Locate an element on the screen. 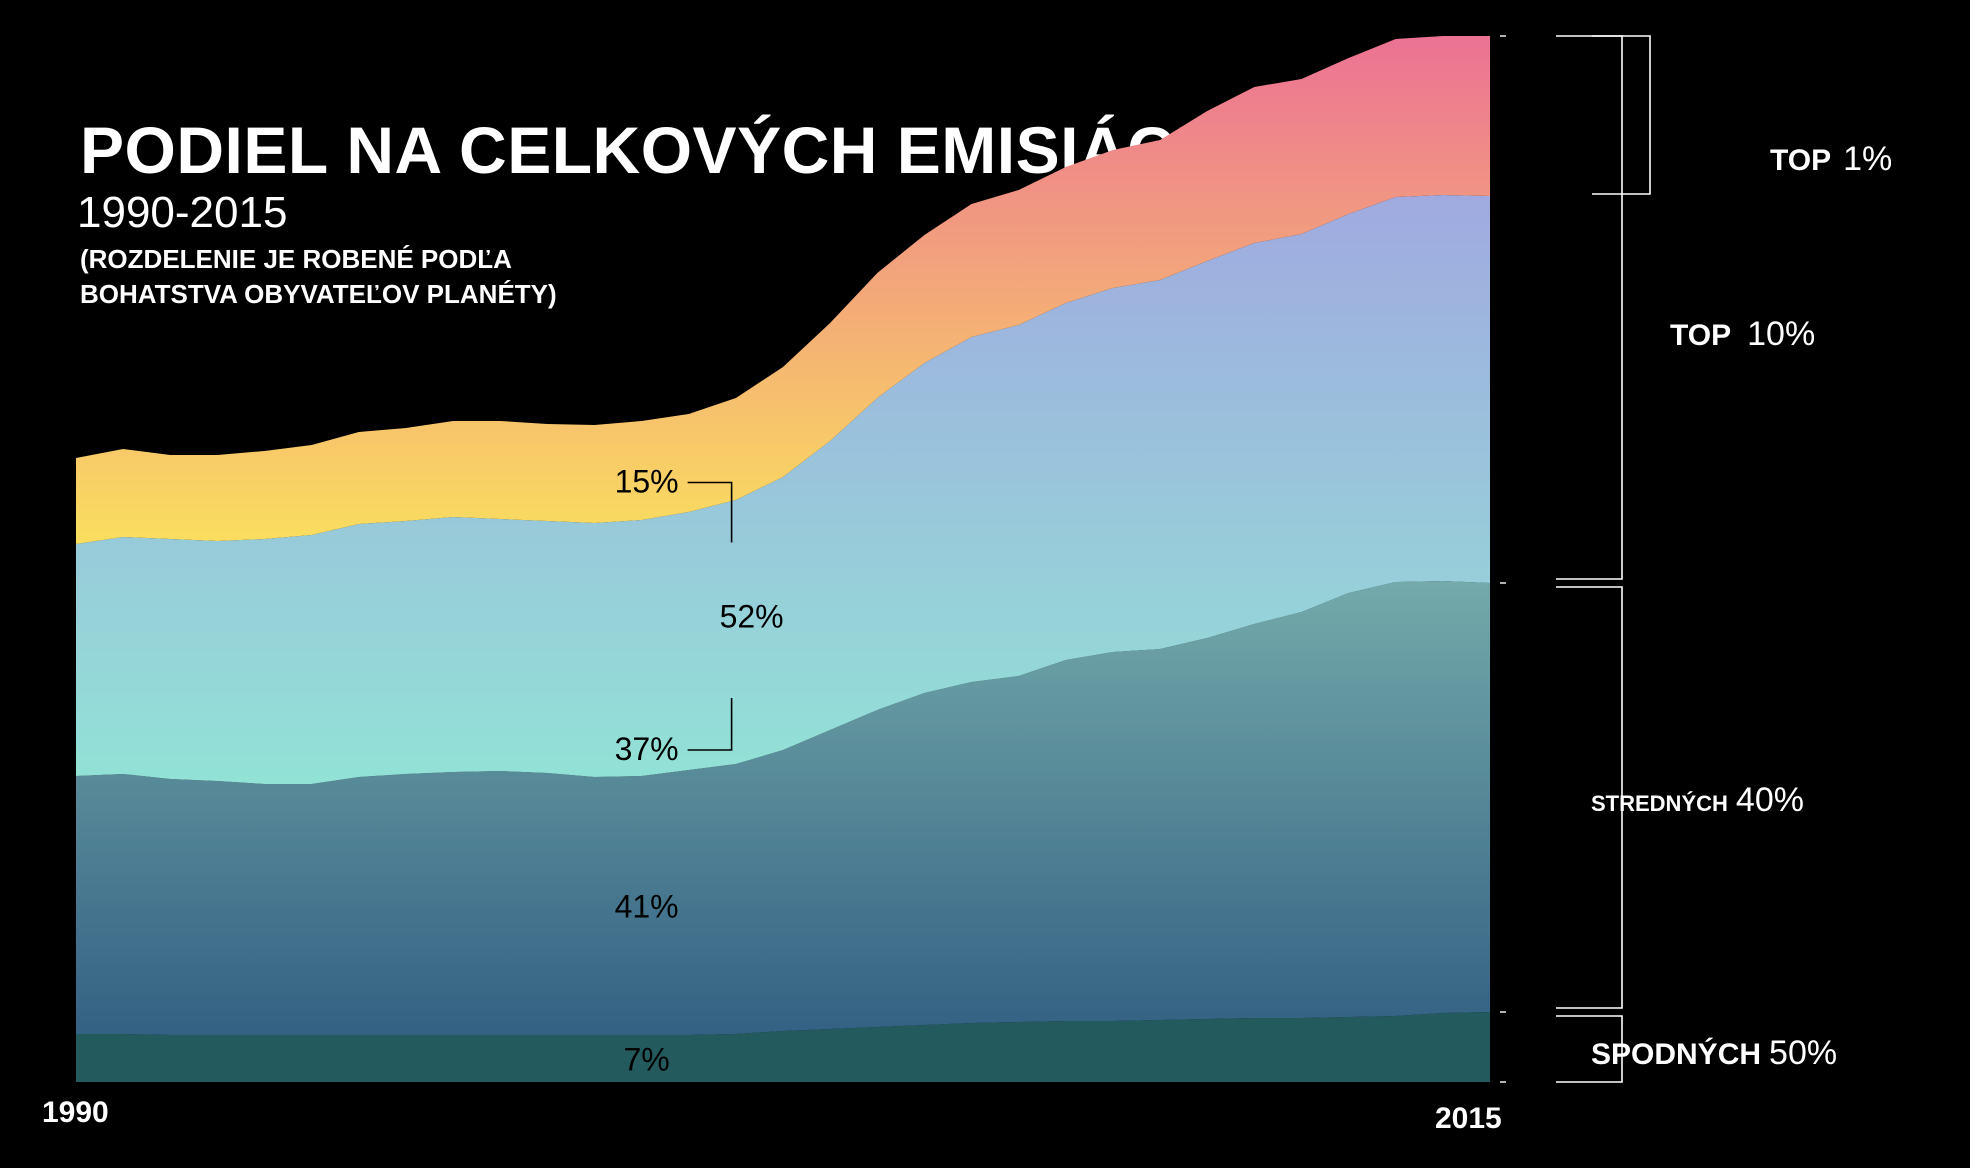  annotation-label: 52% is located at coordinates (752, 616).